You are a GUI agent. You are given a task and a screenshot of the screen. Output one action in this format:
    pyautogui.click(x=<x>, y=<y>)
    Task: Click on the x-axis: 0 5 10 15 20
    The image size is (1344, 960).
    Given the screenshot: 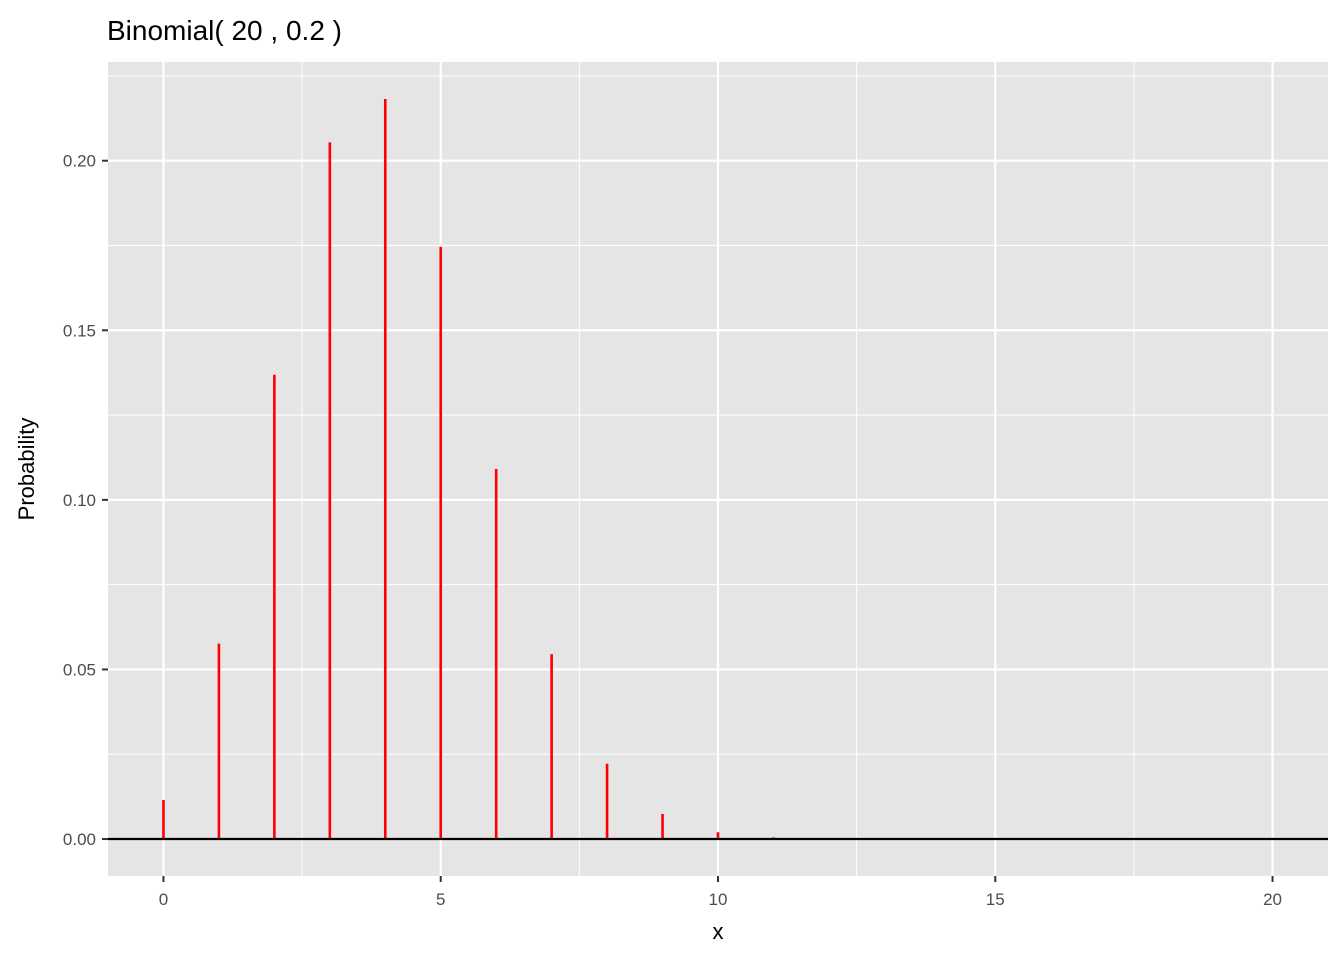 What is the action you would take?
    pyautogui.click(x=720, y=892)
    